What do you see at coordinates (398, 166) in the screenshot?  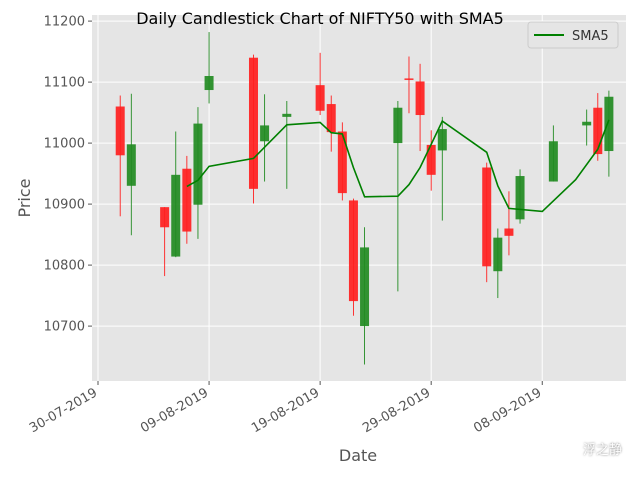 I see `sma5-line` at bounding box center [398, 166].